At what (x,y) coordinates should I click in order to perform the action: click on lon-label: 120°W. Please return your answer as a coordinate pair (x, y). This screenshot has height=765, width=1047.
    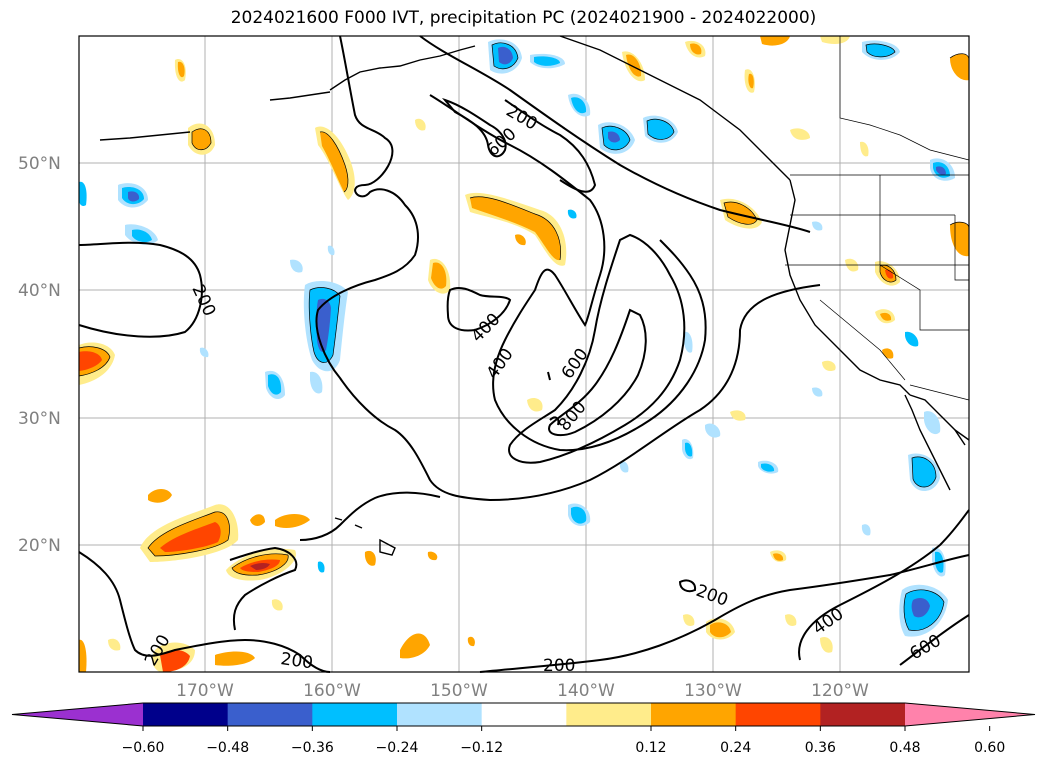
    Looking at the image, I should click on (840, 691).